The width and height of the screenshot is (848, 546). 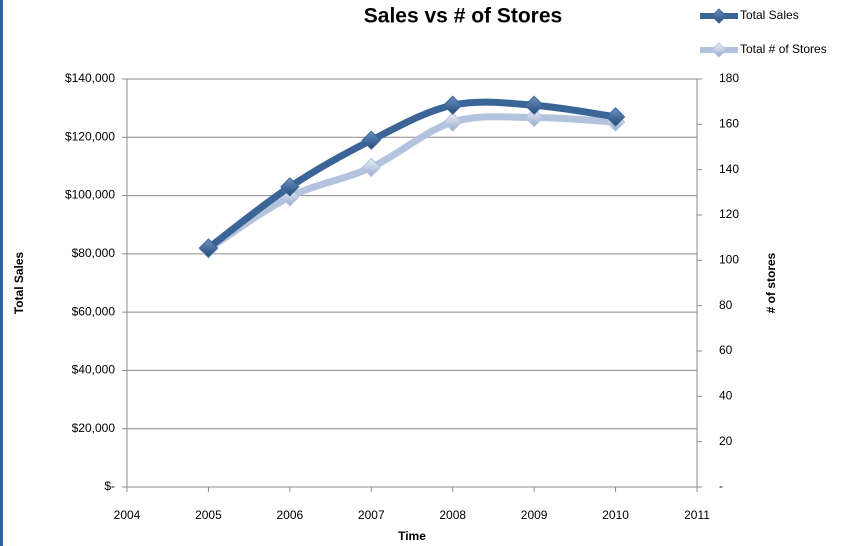 What do you see at coordinates (729, 78) in the screenshot?
I see `y2-tick-label: 180` at bounding box center [729, 78].